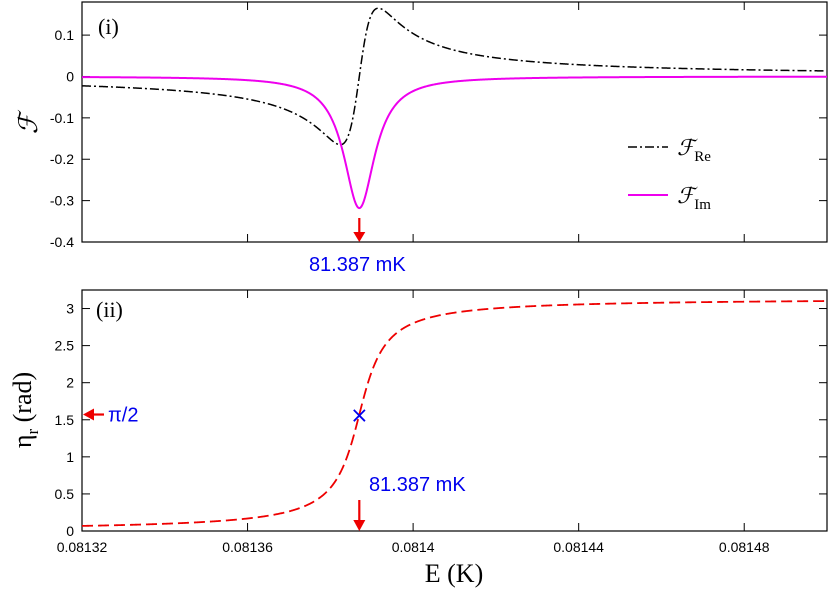 This screenshot has height=590, width=830. Describe the element at coordinates (25, 410) in the screenshot. I see `panel-ii-ylabel: ηr (rad)` at that location.